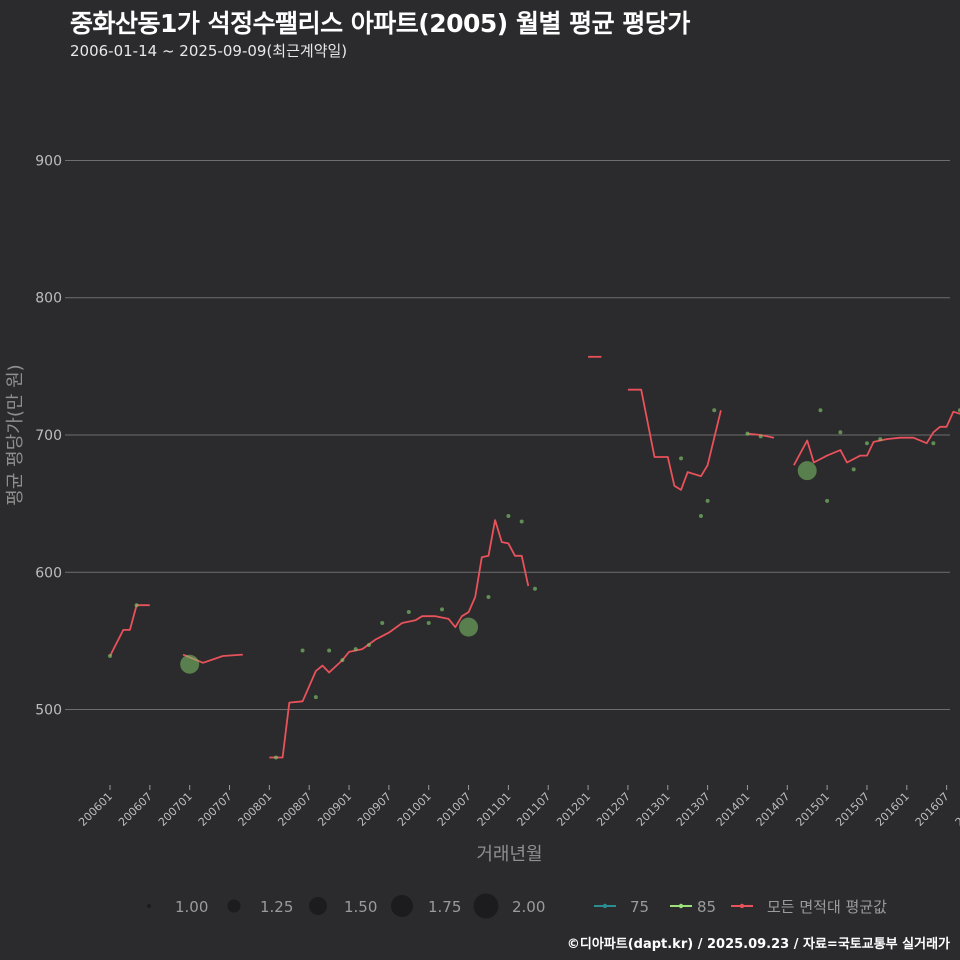  I want to click on x-tick-label: 200801, so click(255, 809).